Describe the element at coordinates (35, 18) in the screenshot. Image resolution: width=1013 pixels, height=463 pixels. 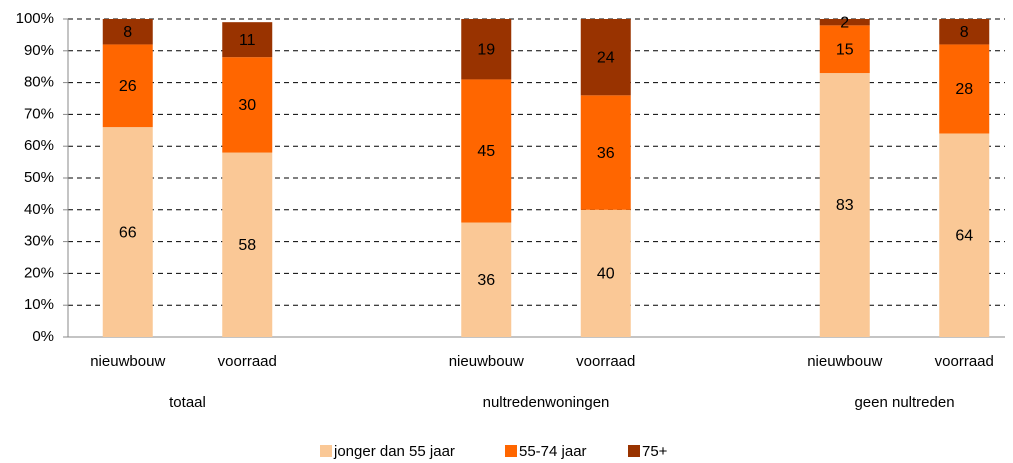
I see `y-tick-label: 100%` at that location.